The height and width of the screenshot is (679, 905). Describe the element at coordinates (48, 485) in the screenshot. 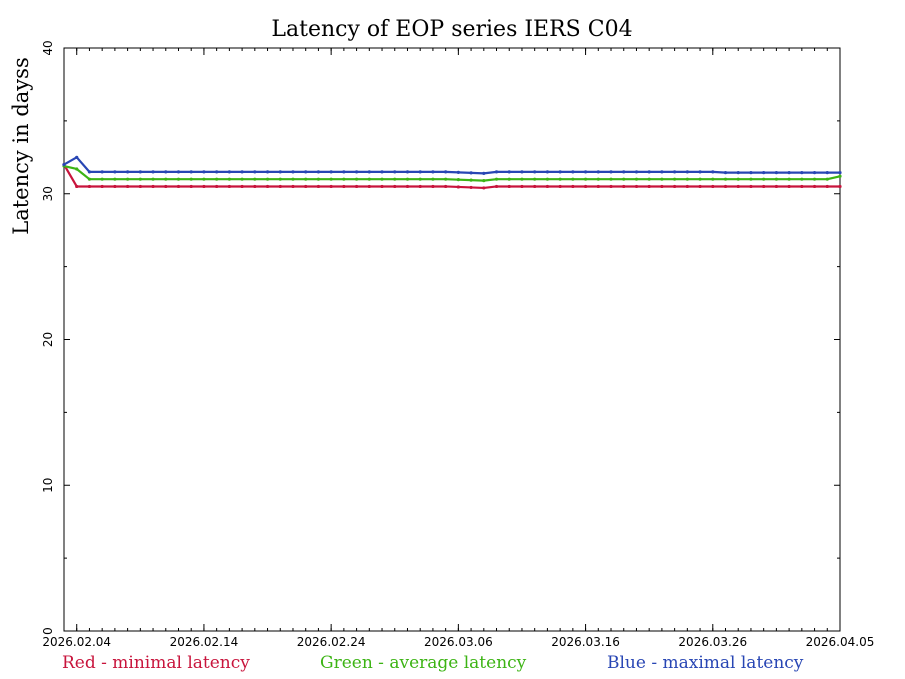

I see `y-tick-label: 10` at that location.